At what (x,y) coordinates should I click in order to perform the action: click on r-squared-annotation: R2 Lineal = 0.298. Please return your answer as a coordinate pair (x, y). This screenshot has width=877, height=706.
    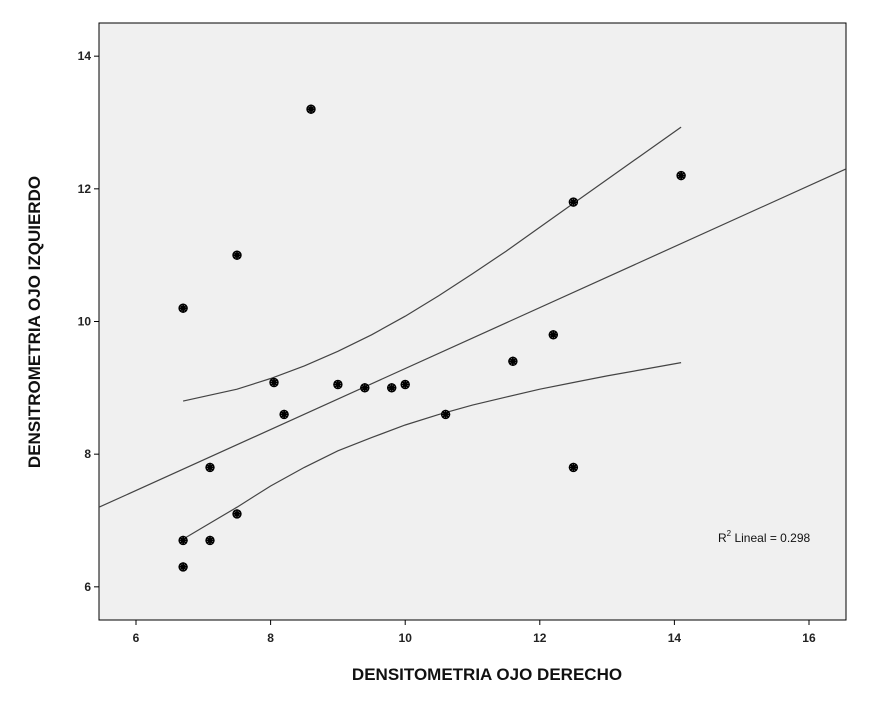
    Looking at the image, I should click on (764, 537).